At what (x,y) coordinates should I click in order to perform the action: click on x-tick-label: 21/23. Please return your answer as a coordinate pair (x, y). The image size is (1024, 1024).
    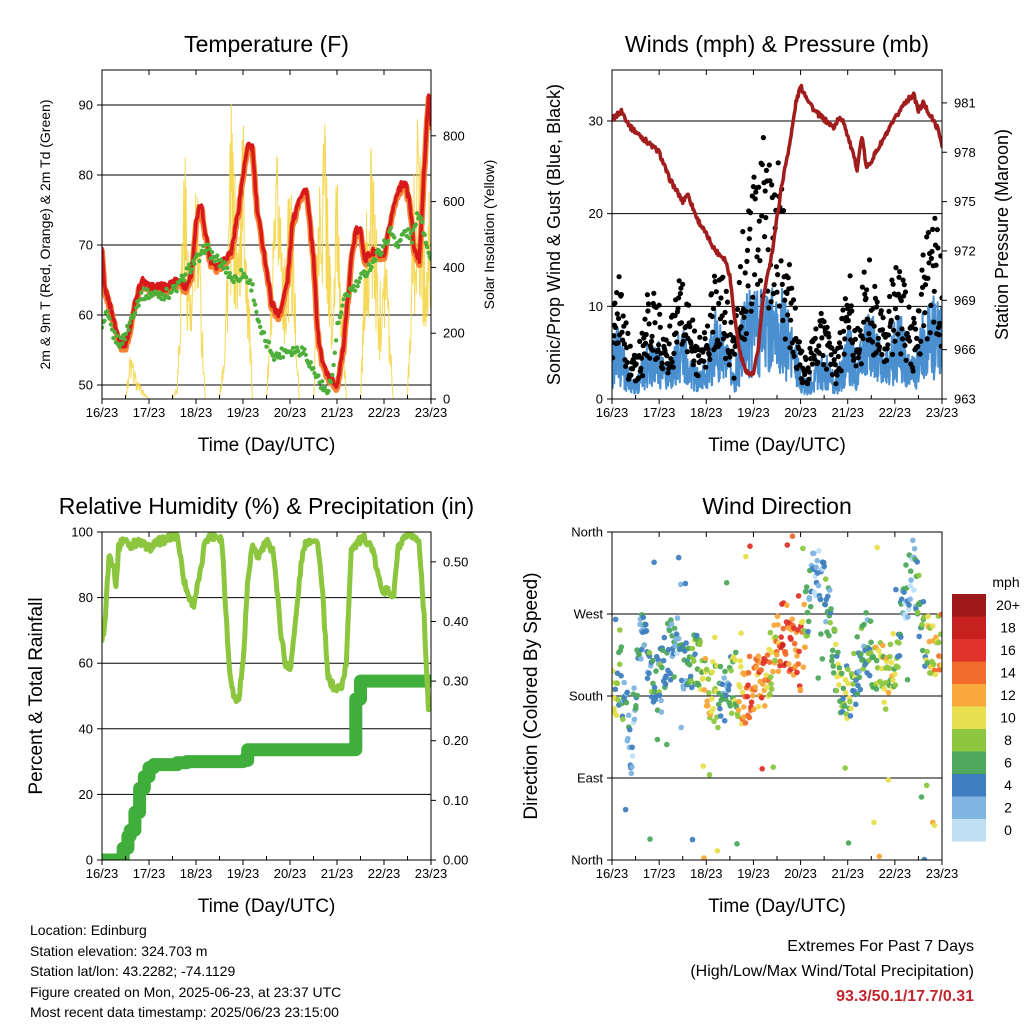
    Looking at the image, I should click on (337, 412).